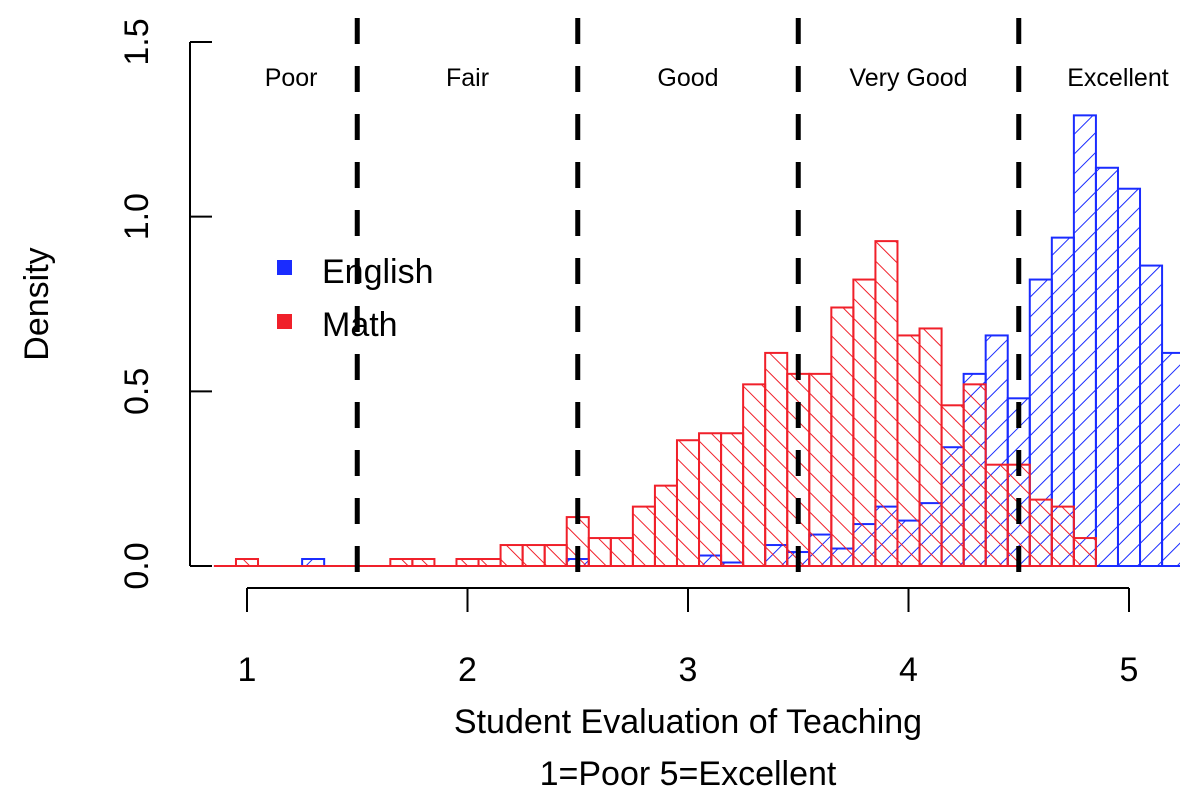 The width and height of the screenshot is (1180, 806). Describe the element at coordinates (284, 321) in the screenshot. I see `legend-math-swatch` at that location.